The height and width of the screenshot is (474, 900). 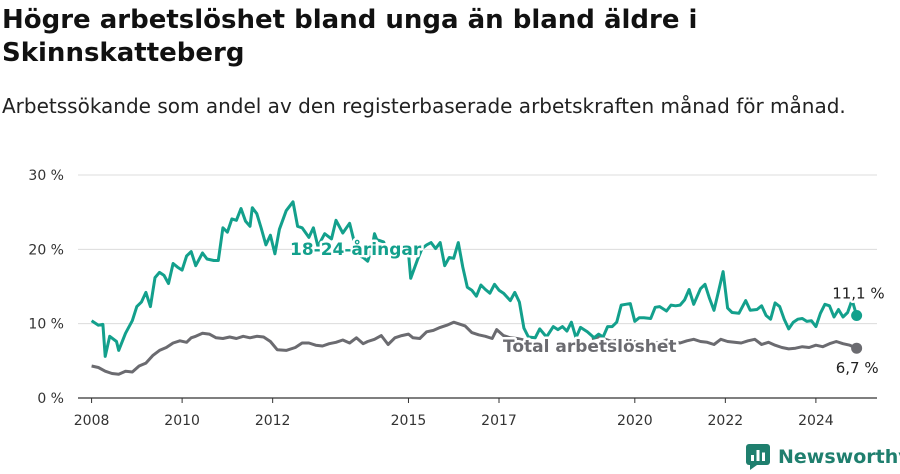 I want to click on brand: Newsworthy, so click(x=823, y=457).